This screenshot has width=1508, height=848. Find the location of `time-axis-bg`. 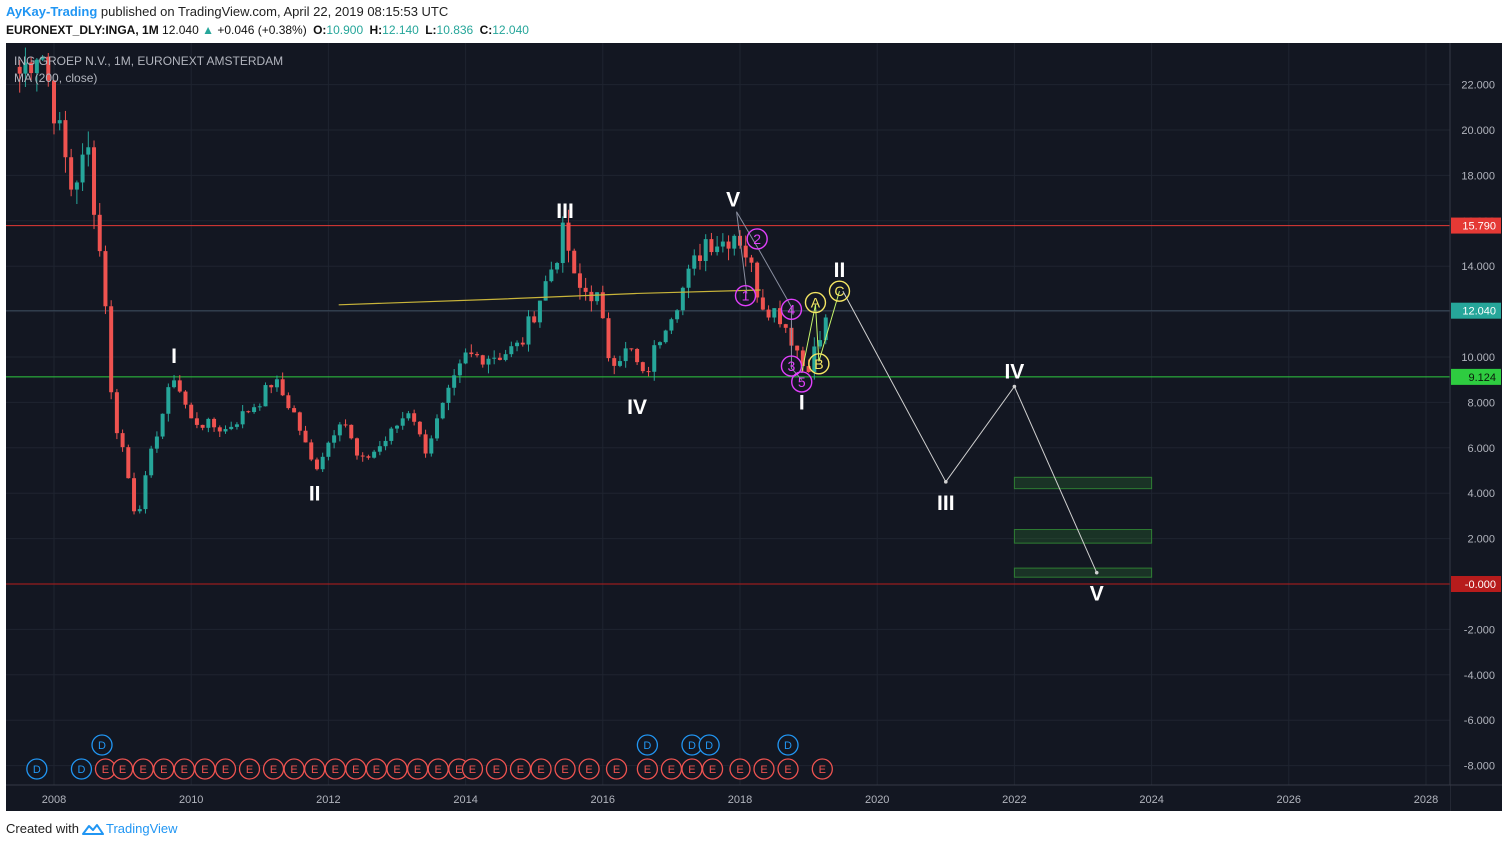

time-axis-bg is located at coordinates (728, 798).